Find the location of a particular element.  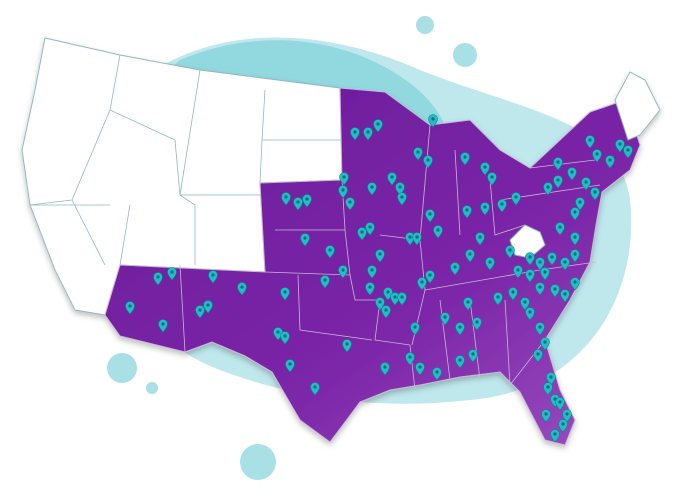

dot is located at coordinates (122, 368).